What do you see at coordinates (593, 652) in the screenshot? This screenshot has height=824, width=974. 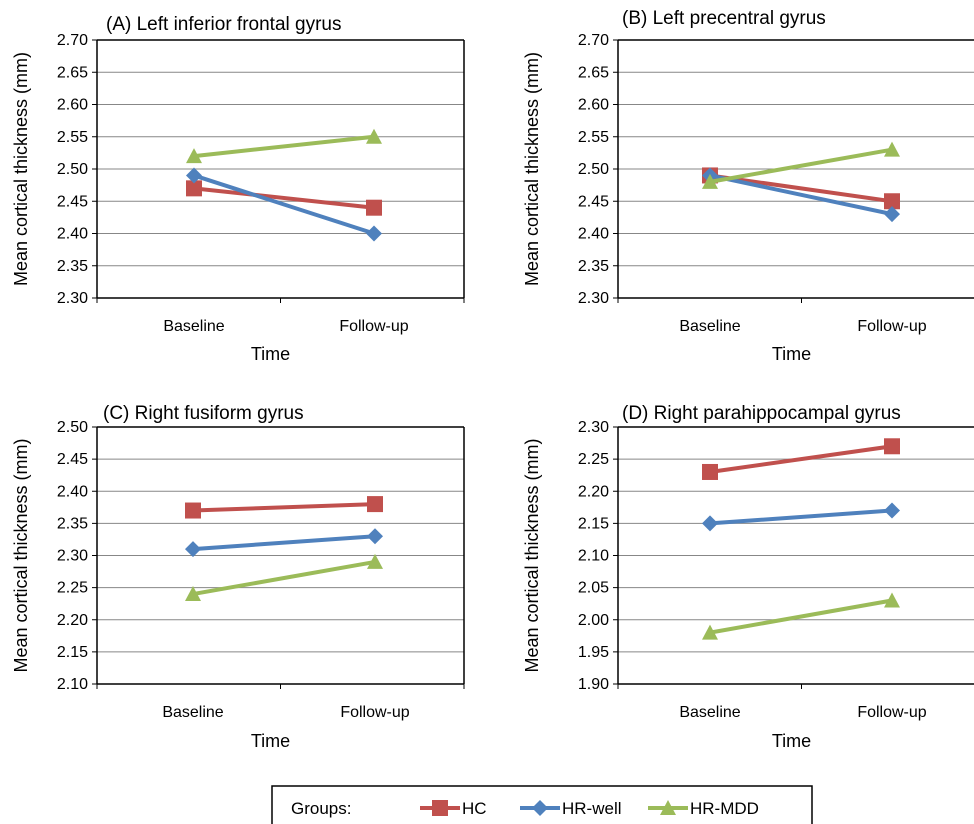 I see `y-tick-label: 1.95` at bounding box center [593, 652].